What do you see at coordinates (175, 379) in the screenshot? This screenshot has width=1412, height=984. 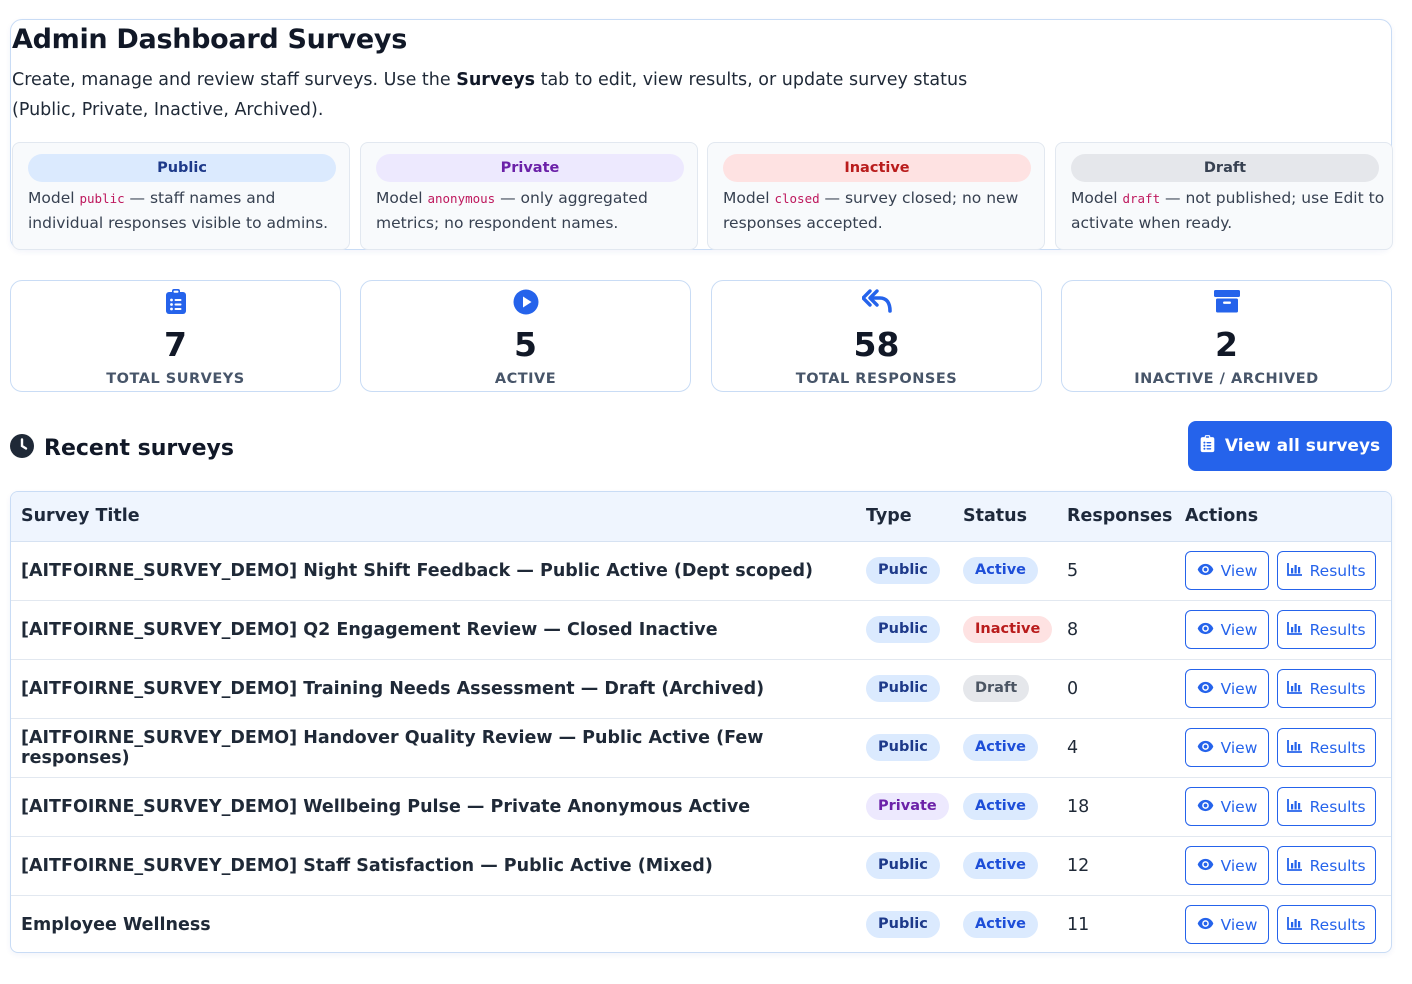 I see `stat-label-total-surveys: TOTAL SURVEYS` at bounding box center [175, 379].